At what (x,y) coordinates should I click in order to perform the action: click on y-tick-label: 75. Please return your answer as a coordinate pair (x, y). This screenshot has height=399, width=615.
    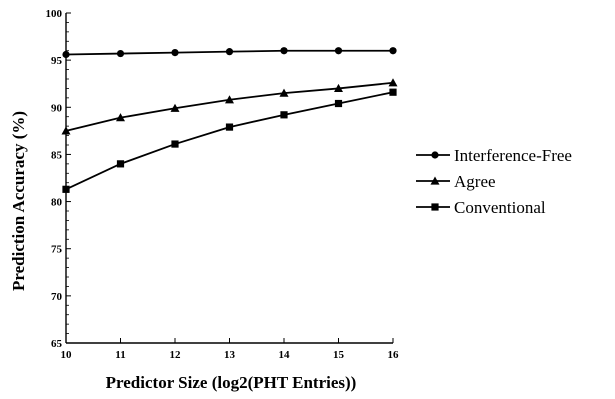
    Looking at the image, I should click on (57, 250).